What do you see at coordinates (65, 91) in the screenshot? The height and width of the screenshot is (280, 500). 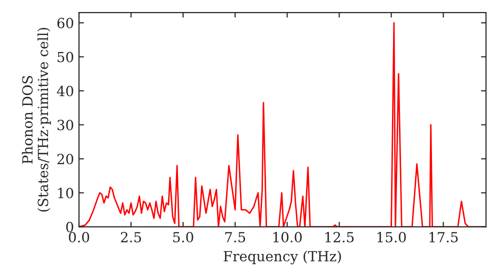 I see `y-tick-label: 40` at bounding box center [65, 91].